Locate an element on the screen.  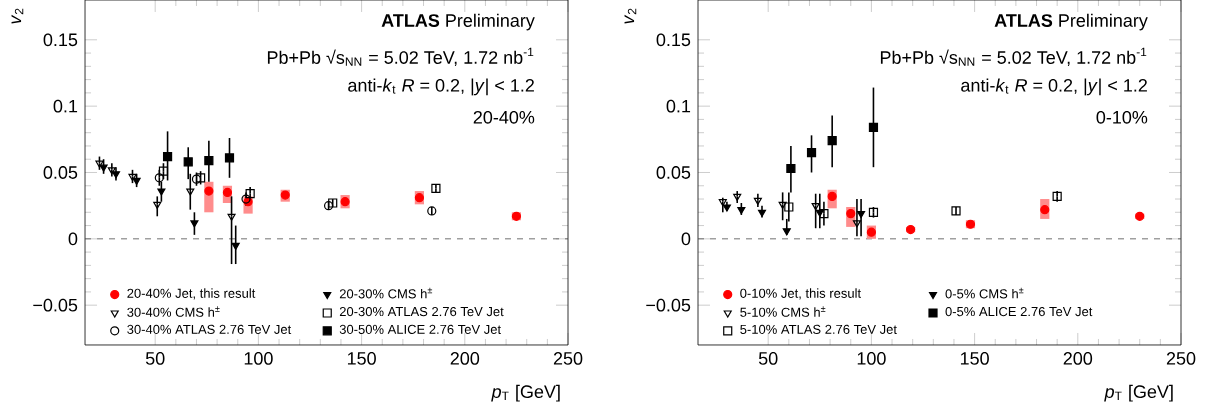
legend-label: 5-10% CMS h$^{±}$ is located at coordinates (783, 311).